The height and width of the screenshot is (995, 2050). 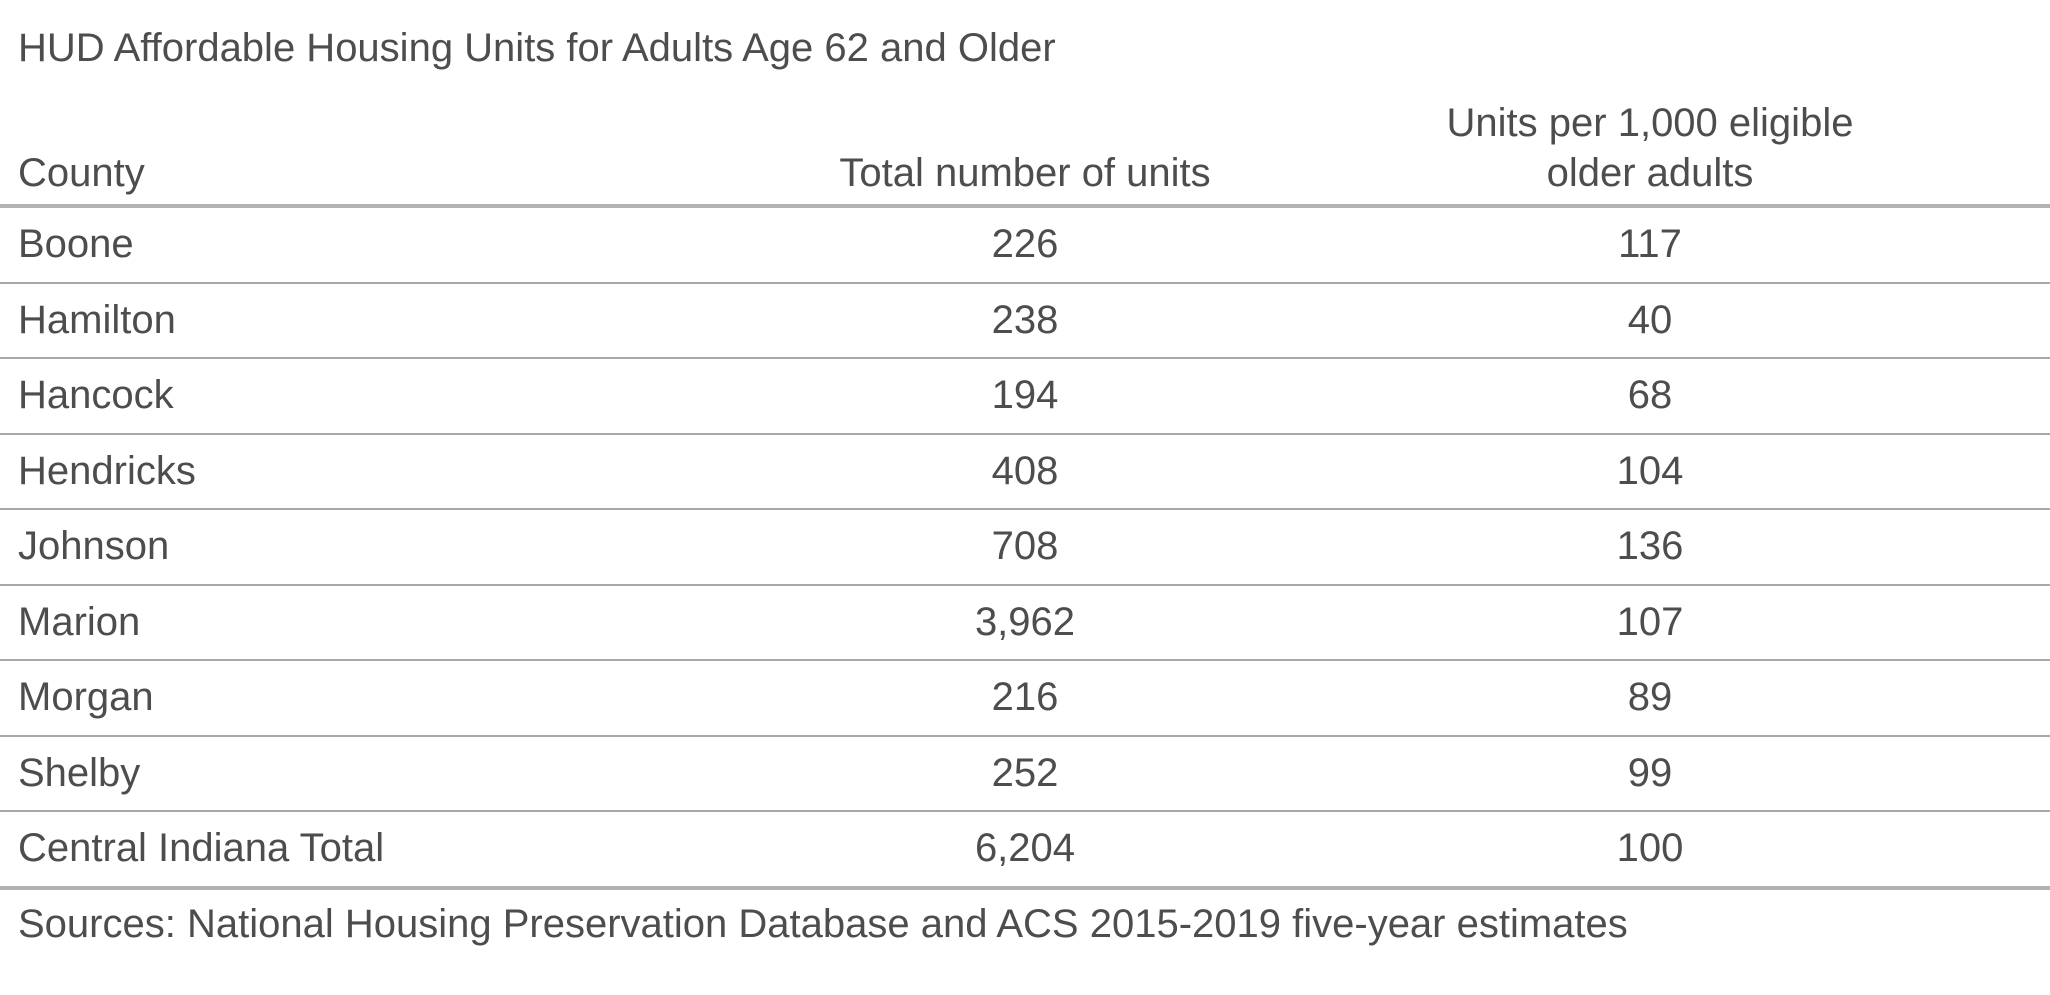 I want to click on table-row: Johnson 708 136, so click(x=1025, y=547).